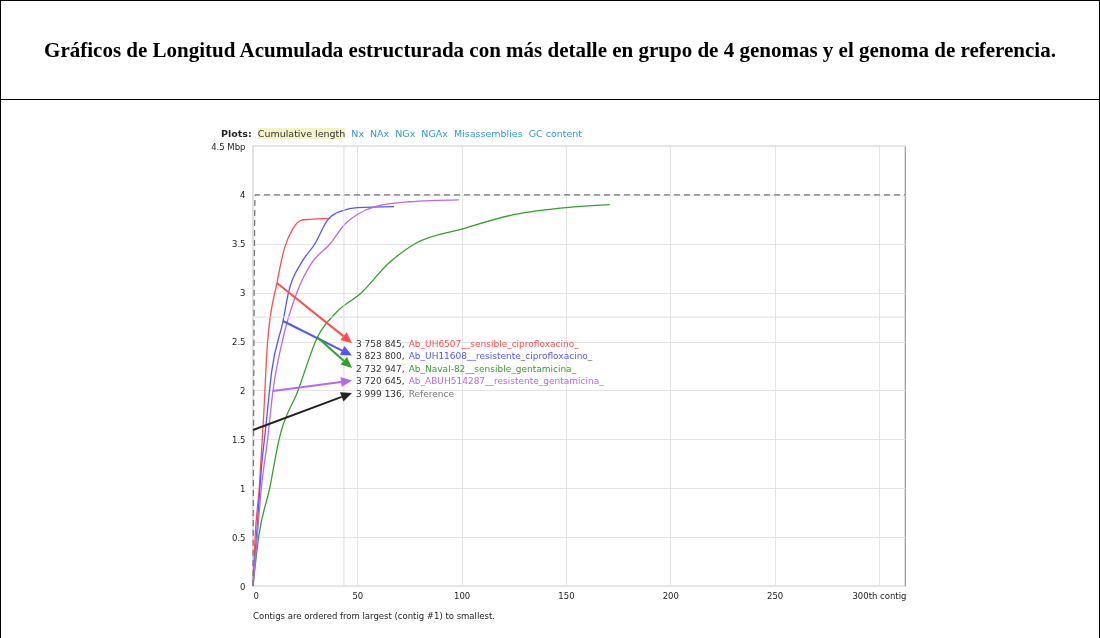  What do you see at coordinates (228, 146) in the screenshot?
I see `y-tick-label: 4.5 Mbp` at bounding box center [228, 146].